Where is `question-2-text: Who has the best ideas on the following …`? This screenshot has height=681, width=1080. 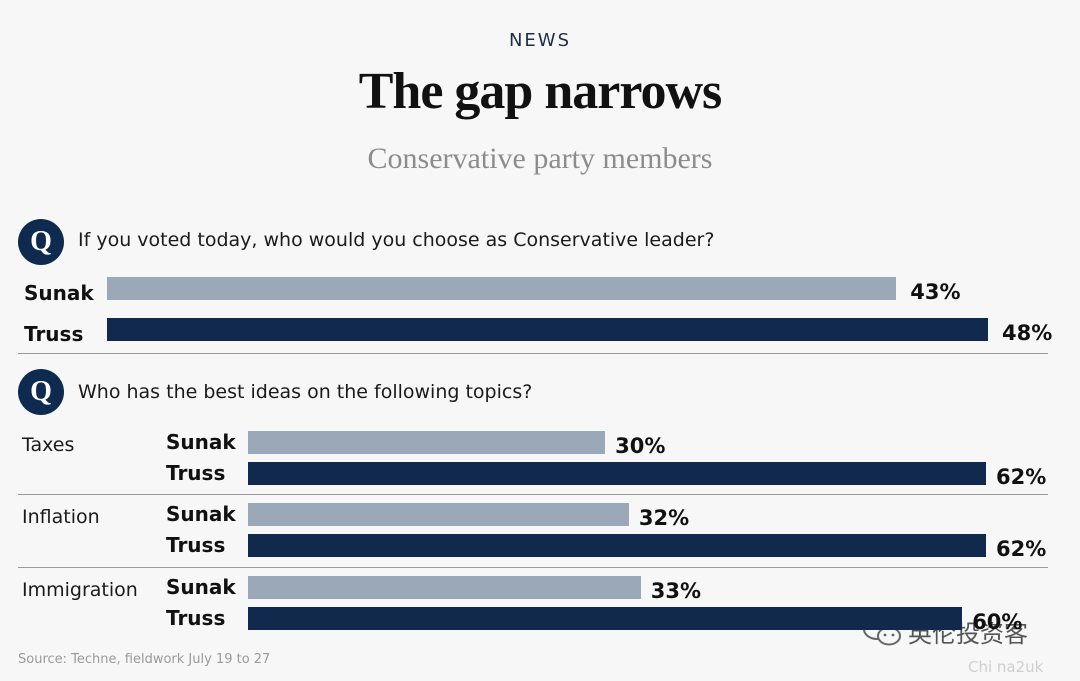 question-2-text: Who has the best ideas on the following … is located at coordinates (305, 392).